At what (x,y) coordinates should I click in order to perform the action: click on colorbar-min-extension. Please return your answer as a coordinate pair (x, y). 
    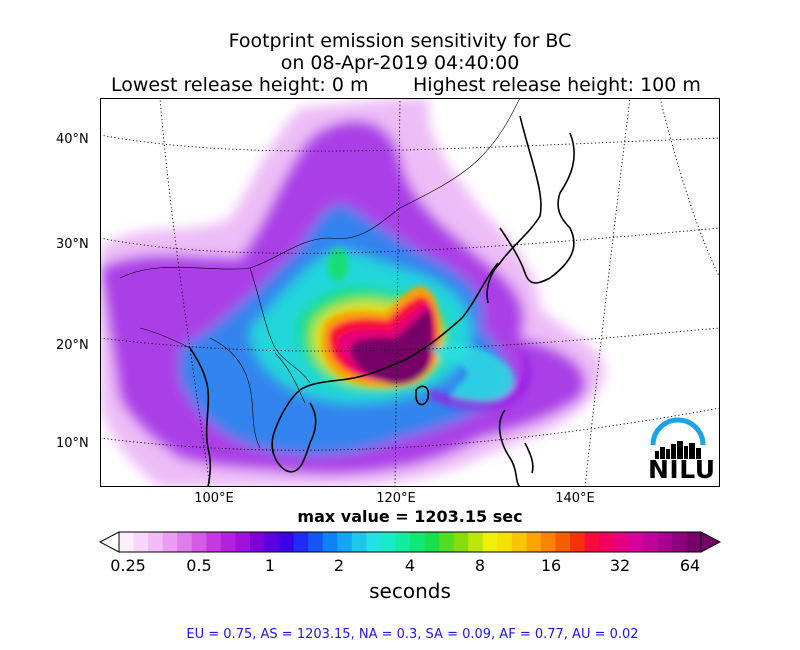
    Looking at the image, I should click on (109, 542).